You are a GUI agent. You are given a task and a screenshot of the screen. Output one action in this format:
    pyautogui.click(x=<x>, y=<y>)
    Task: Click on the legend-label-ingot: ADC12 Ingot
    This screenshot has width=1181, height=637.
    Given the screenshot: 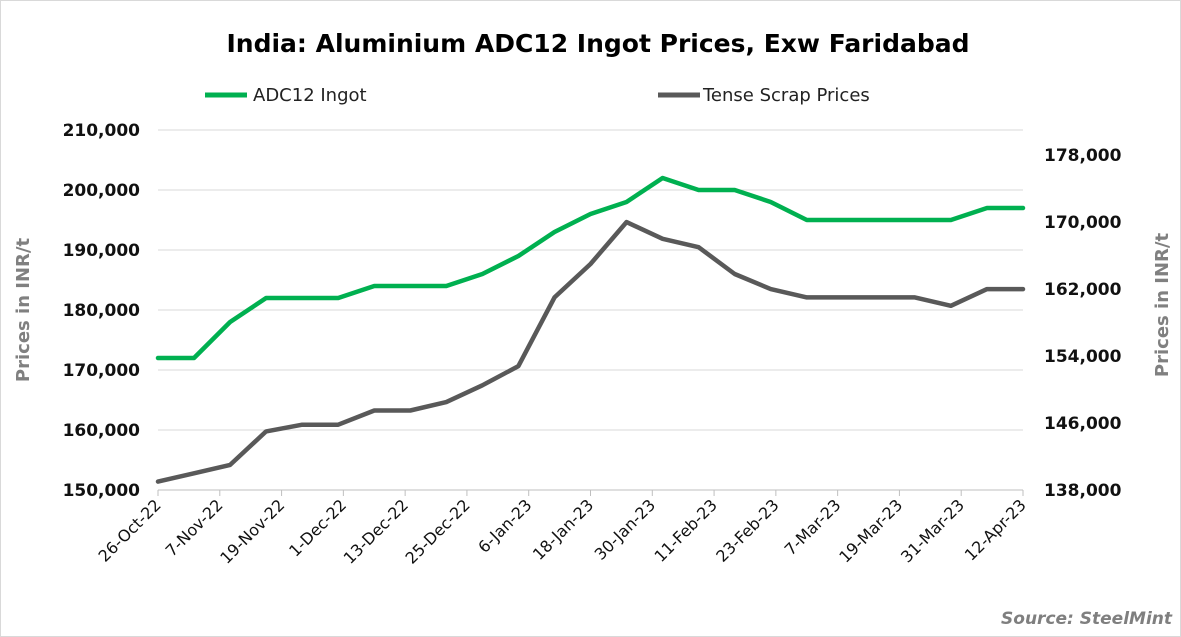 What is the action you would take?
    pyautogui.click(x=310, y=95)
    